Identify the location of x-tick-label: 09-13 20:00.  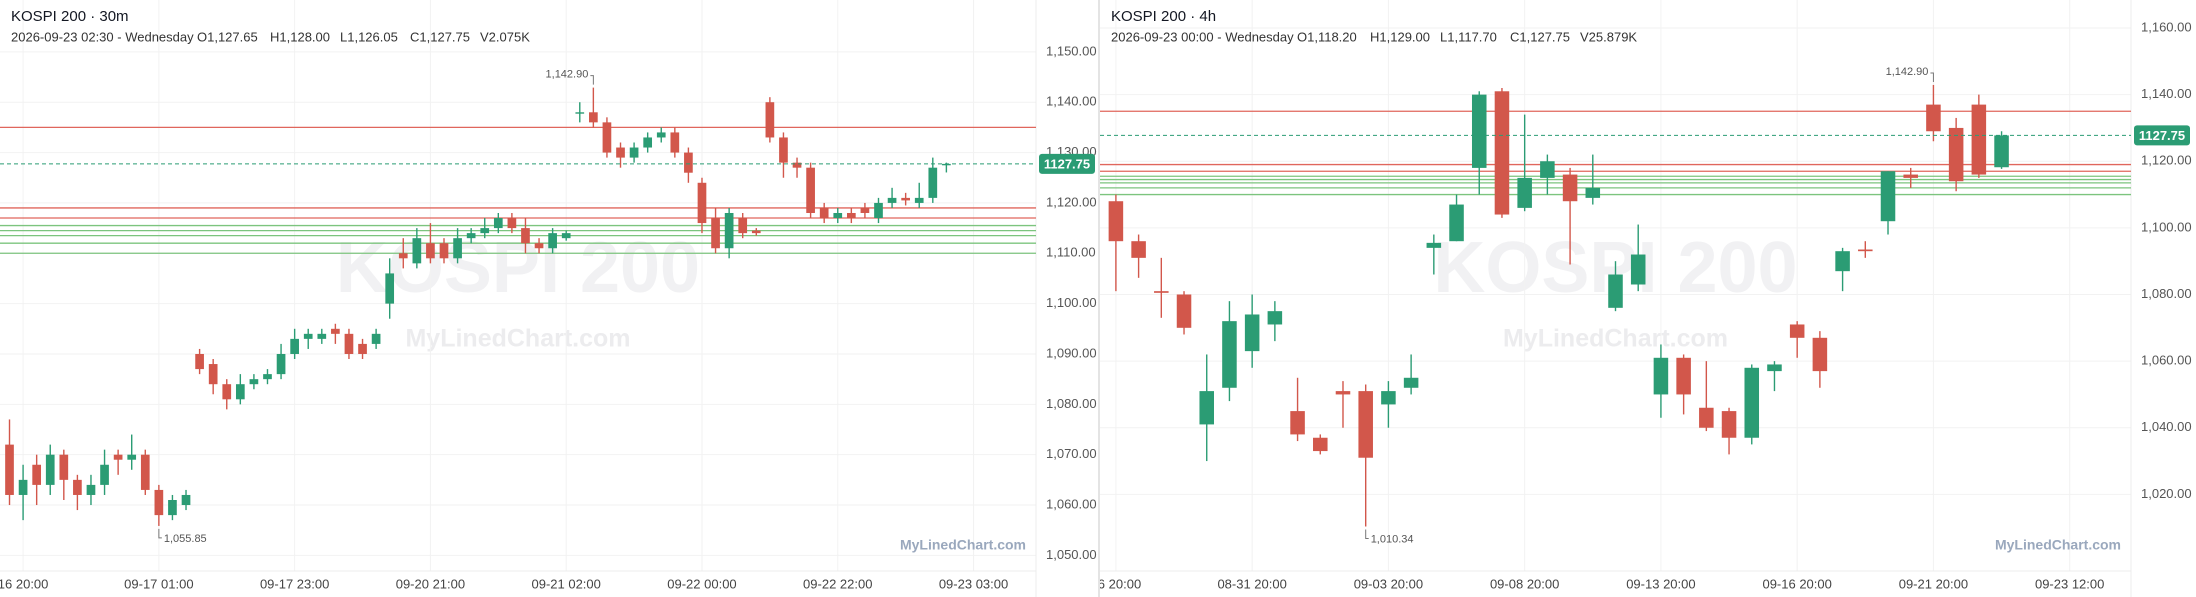
(1660, 583).